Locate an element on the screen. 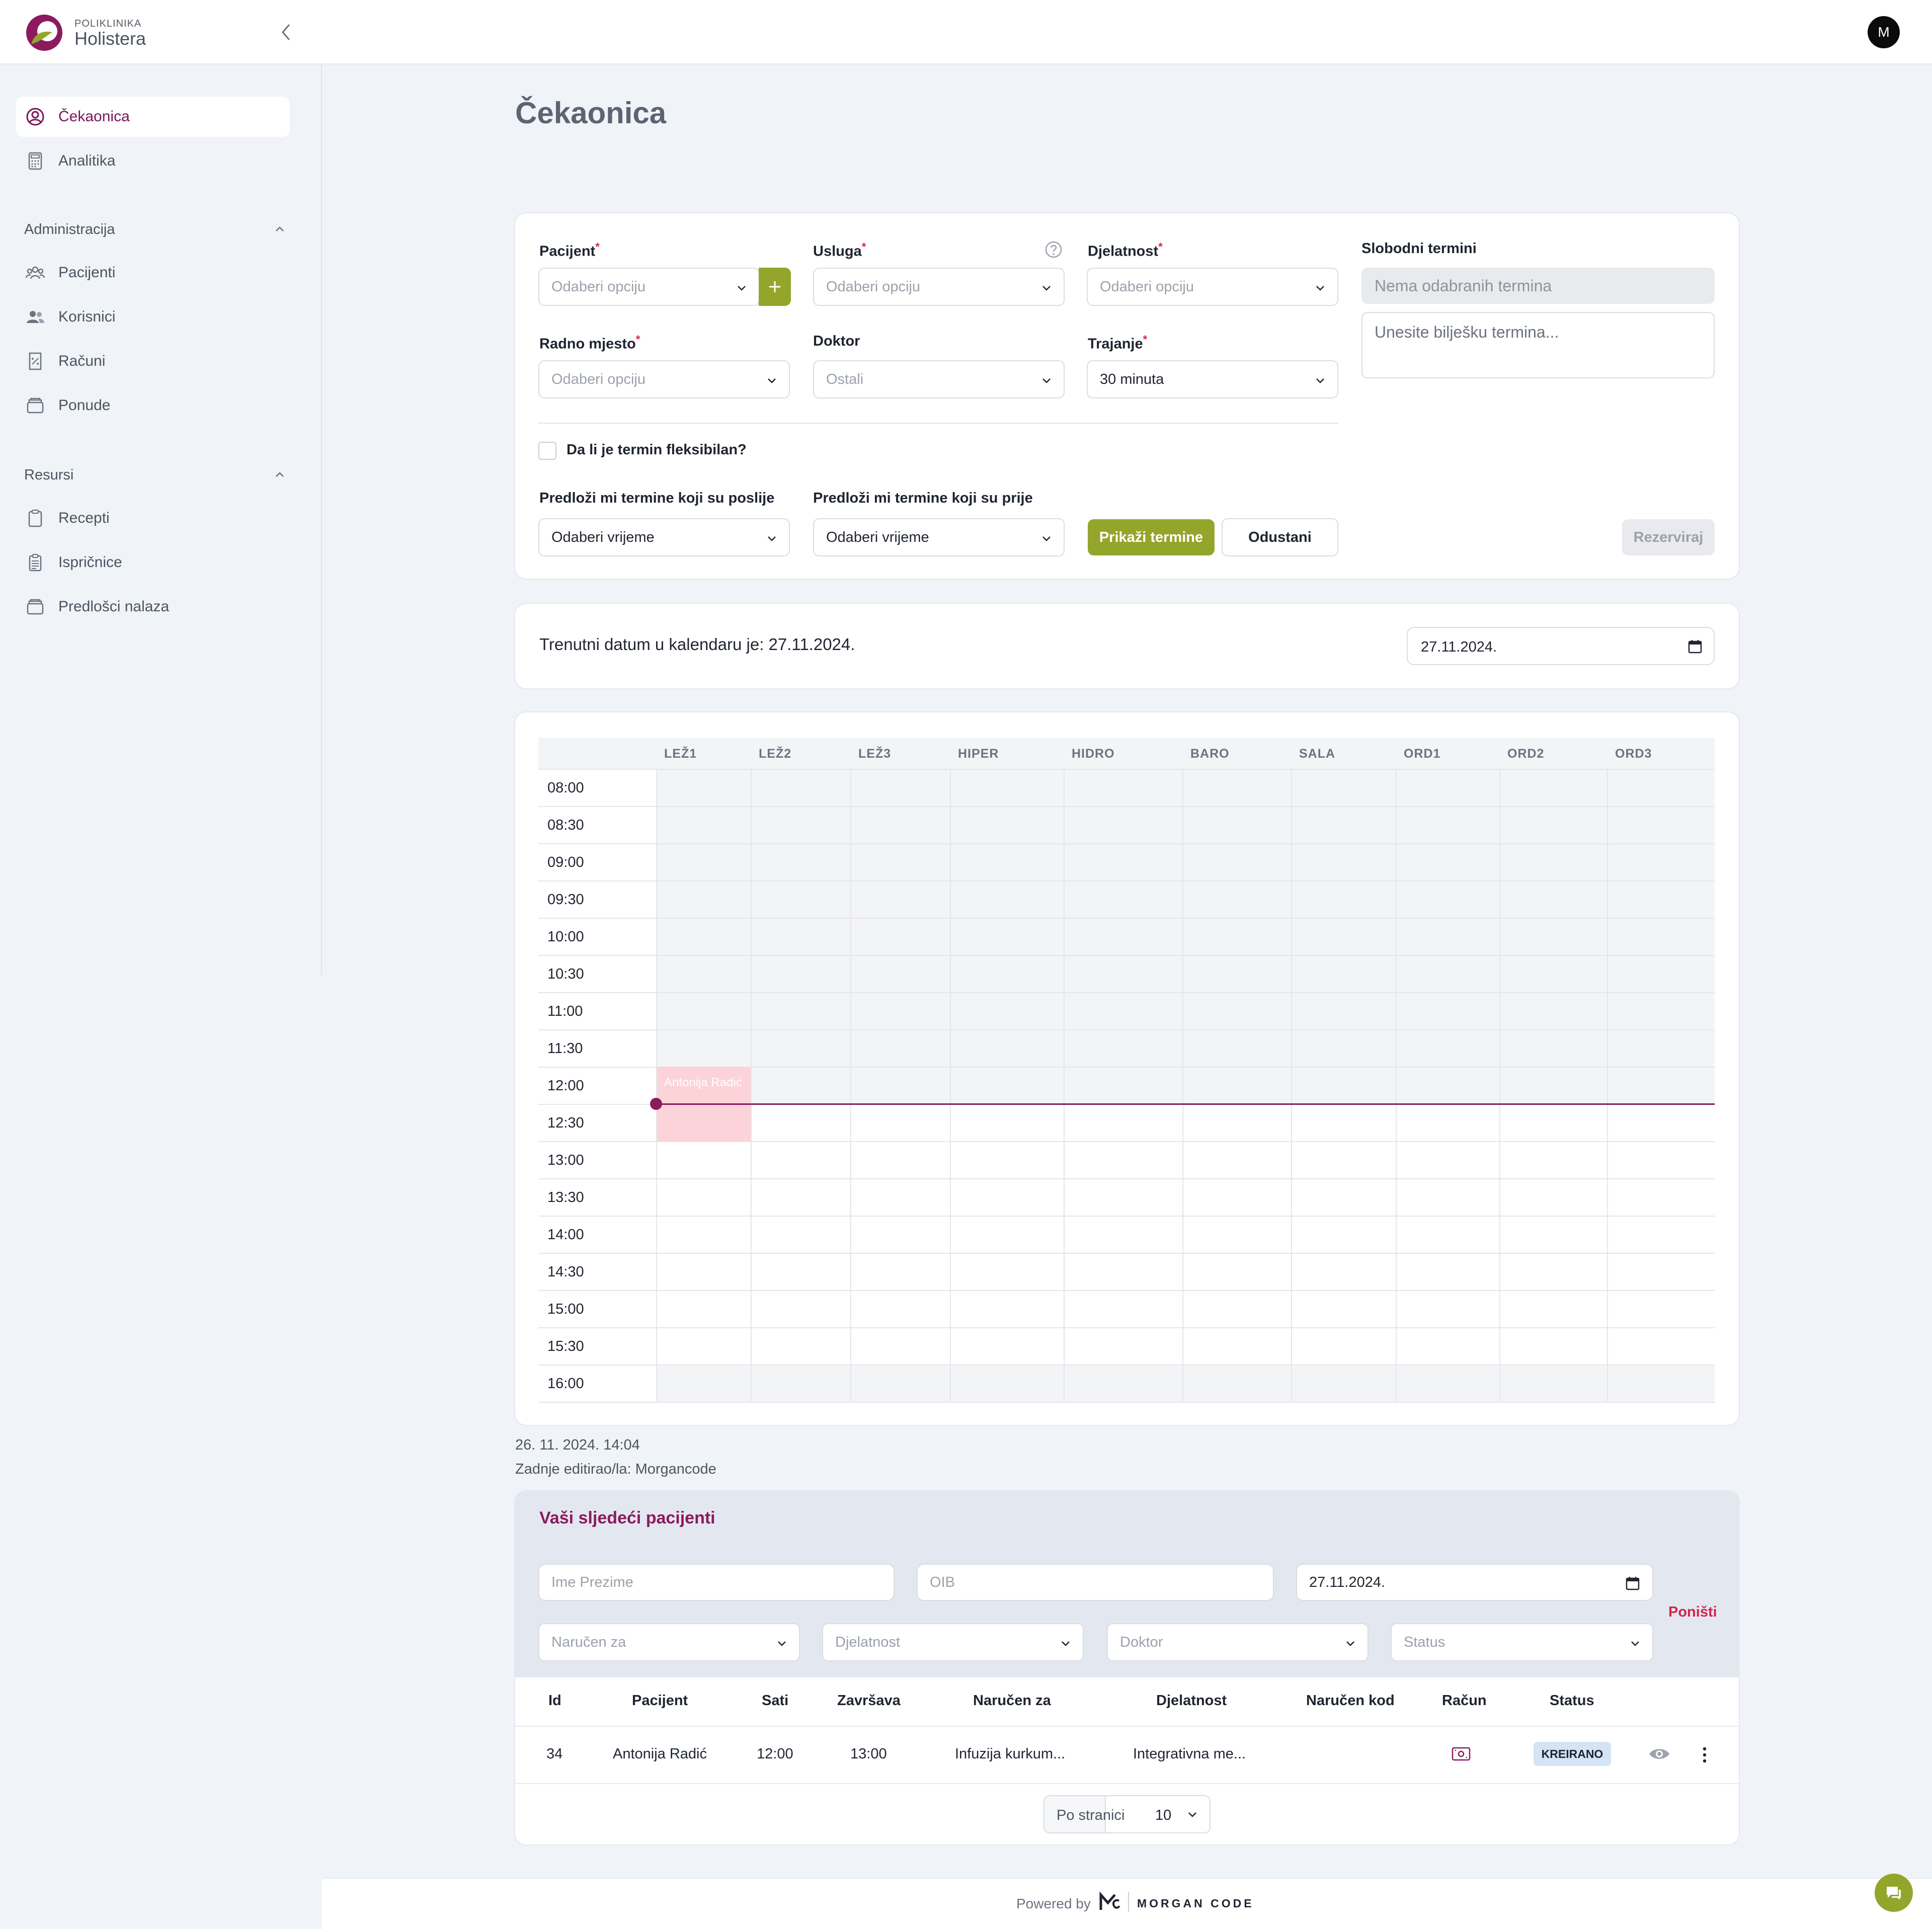  eye-icon is located at coordinates (1659, 1754).